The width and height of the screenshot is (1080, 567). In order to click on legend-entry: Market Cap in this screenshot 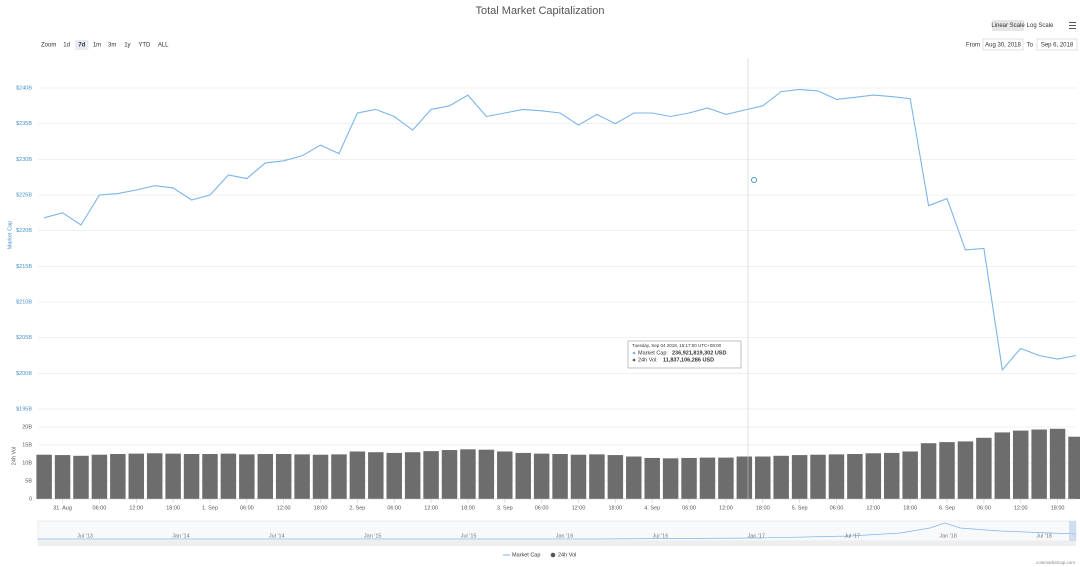, I will do `click(526, 555)`.